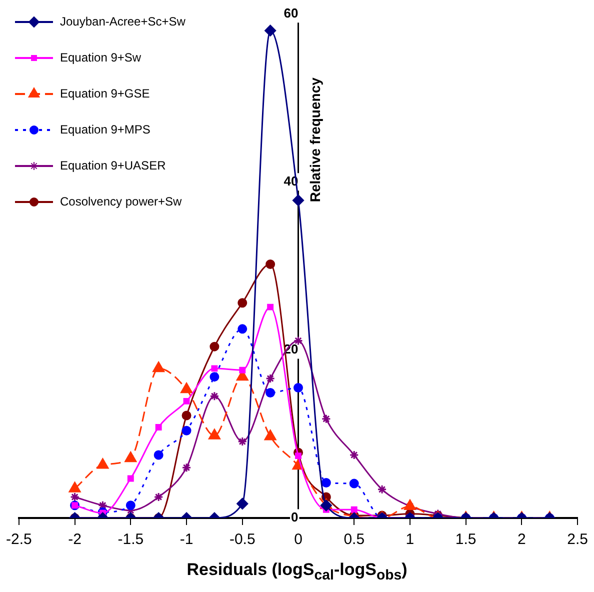 The width and height of the screenshot is (594, 592). Describe the element at coordinates (242, 539) in the screenshot. I see `x-tick-label: -0.5` at that location.